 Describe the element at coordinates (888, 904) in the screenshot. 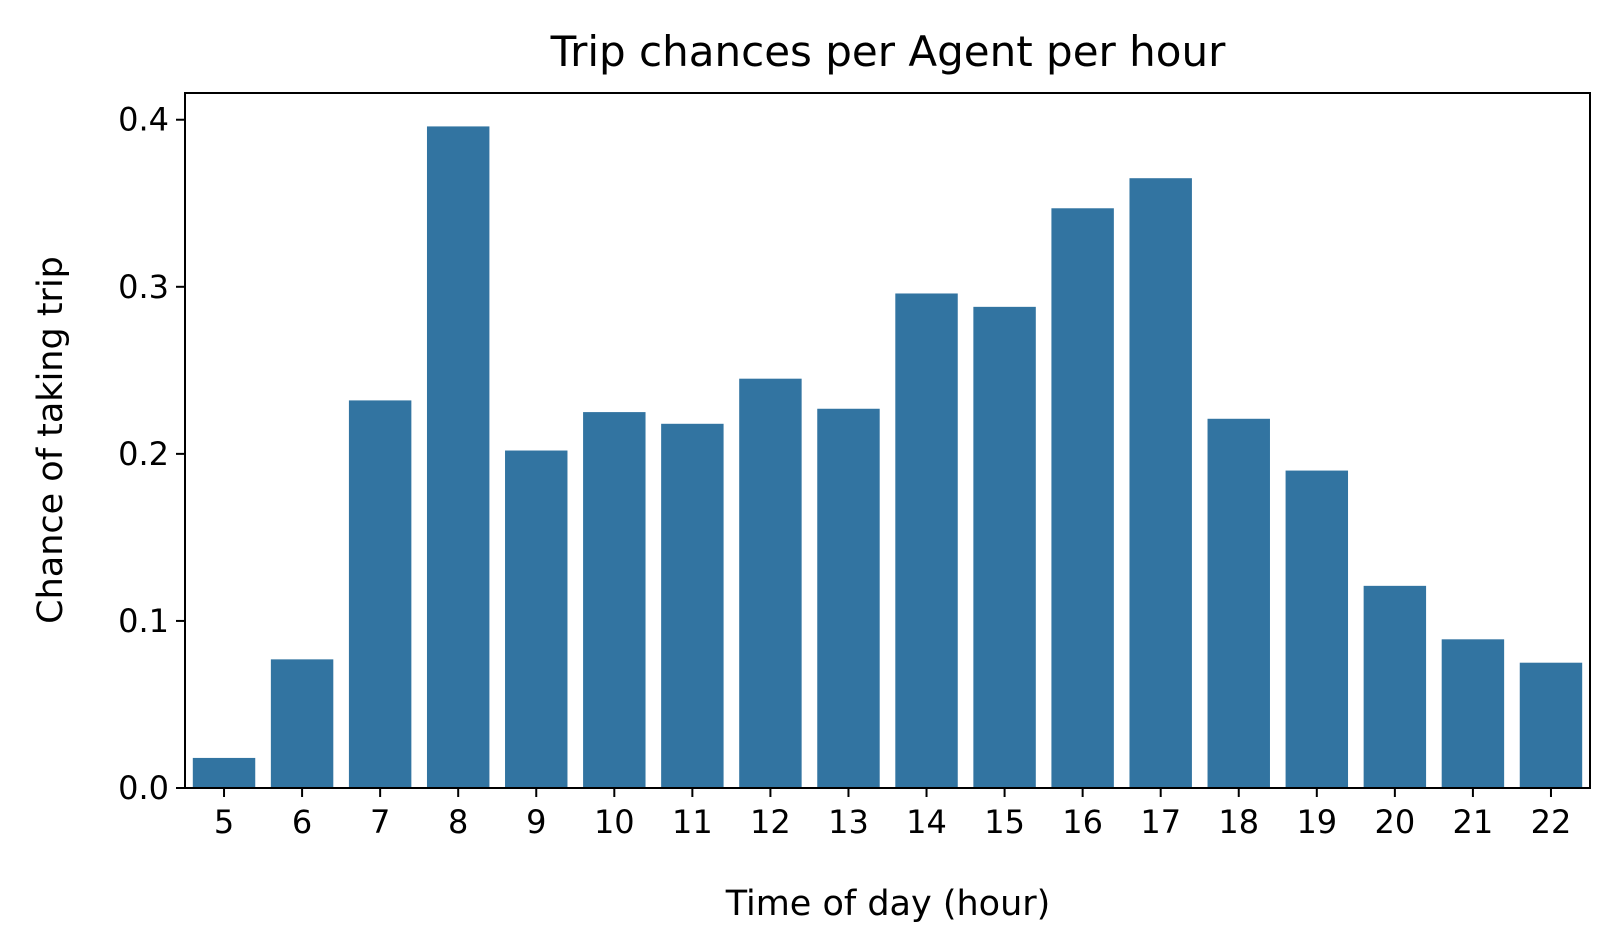

I see `x-axis-label: Time of day (hour)` at that location.